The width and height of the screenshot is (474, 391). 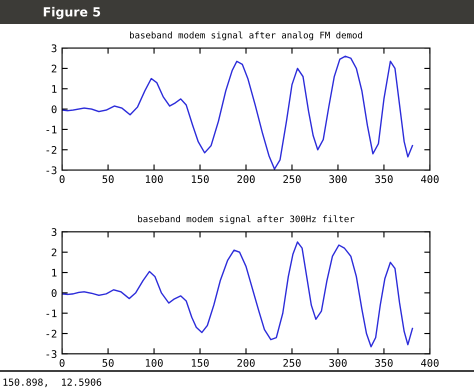 I want to click on caption: Figure 5, so click(x=72, y=13).